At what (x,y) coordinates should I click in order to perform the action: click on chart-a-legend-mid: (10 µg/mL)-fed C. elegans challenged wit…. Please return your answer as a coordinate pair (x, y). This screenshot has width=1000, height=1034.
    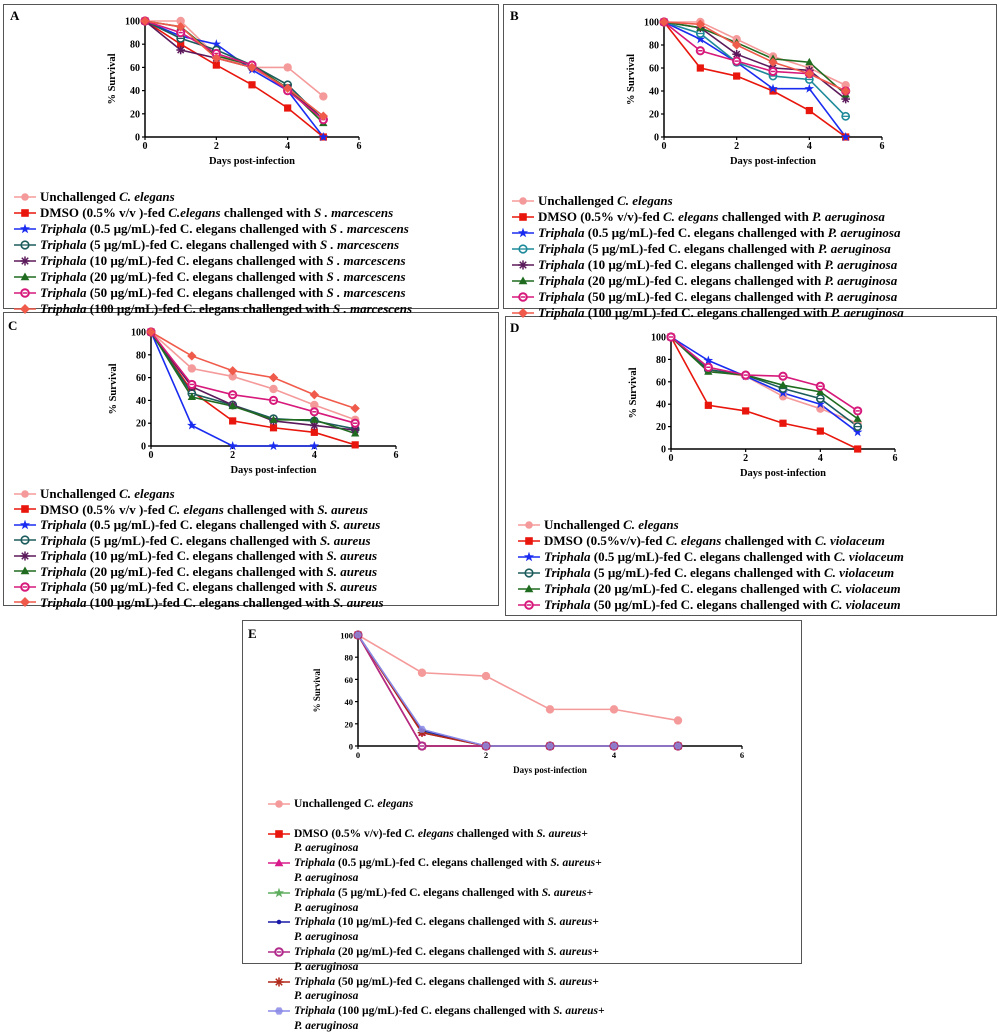
    Looking at the image, I should click on (206, 261).